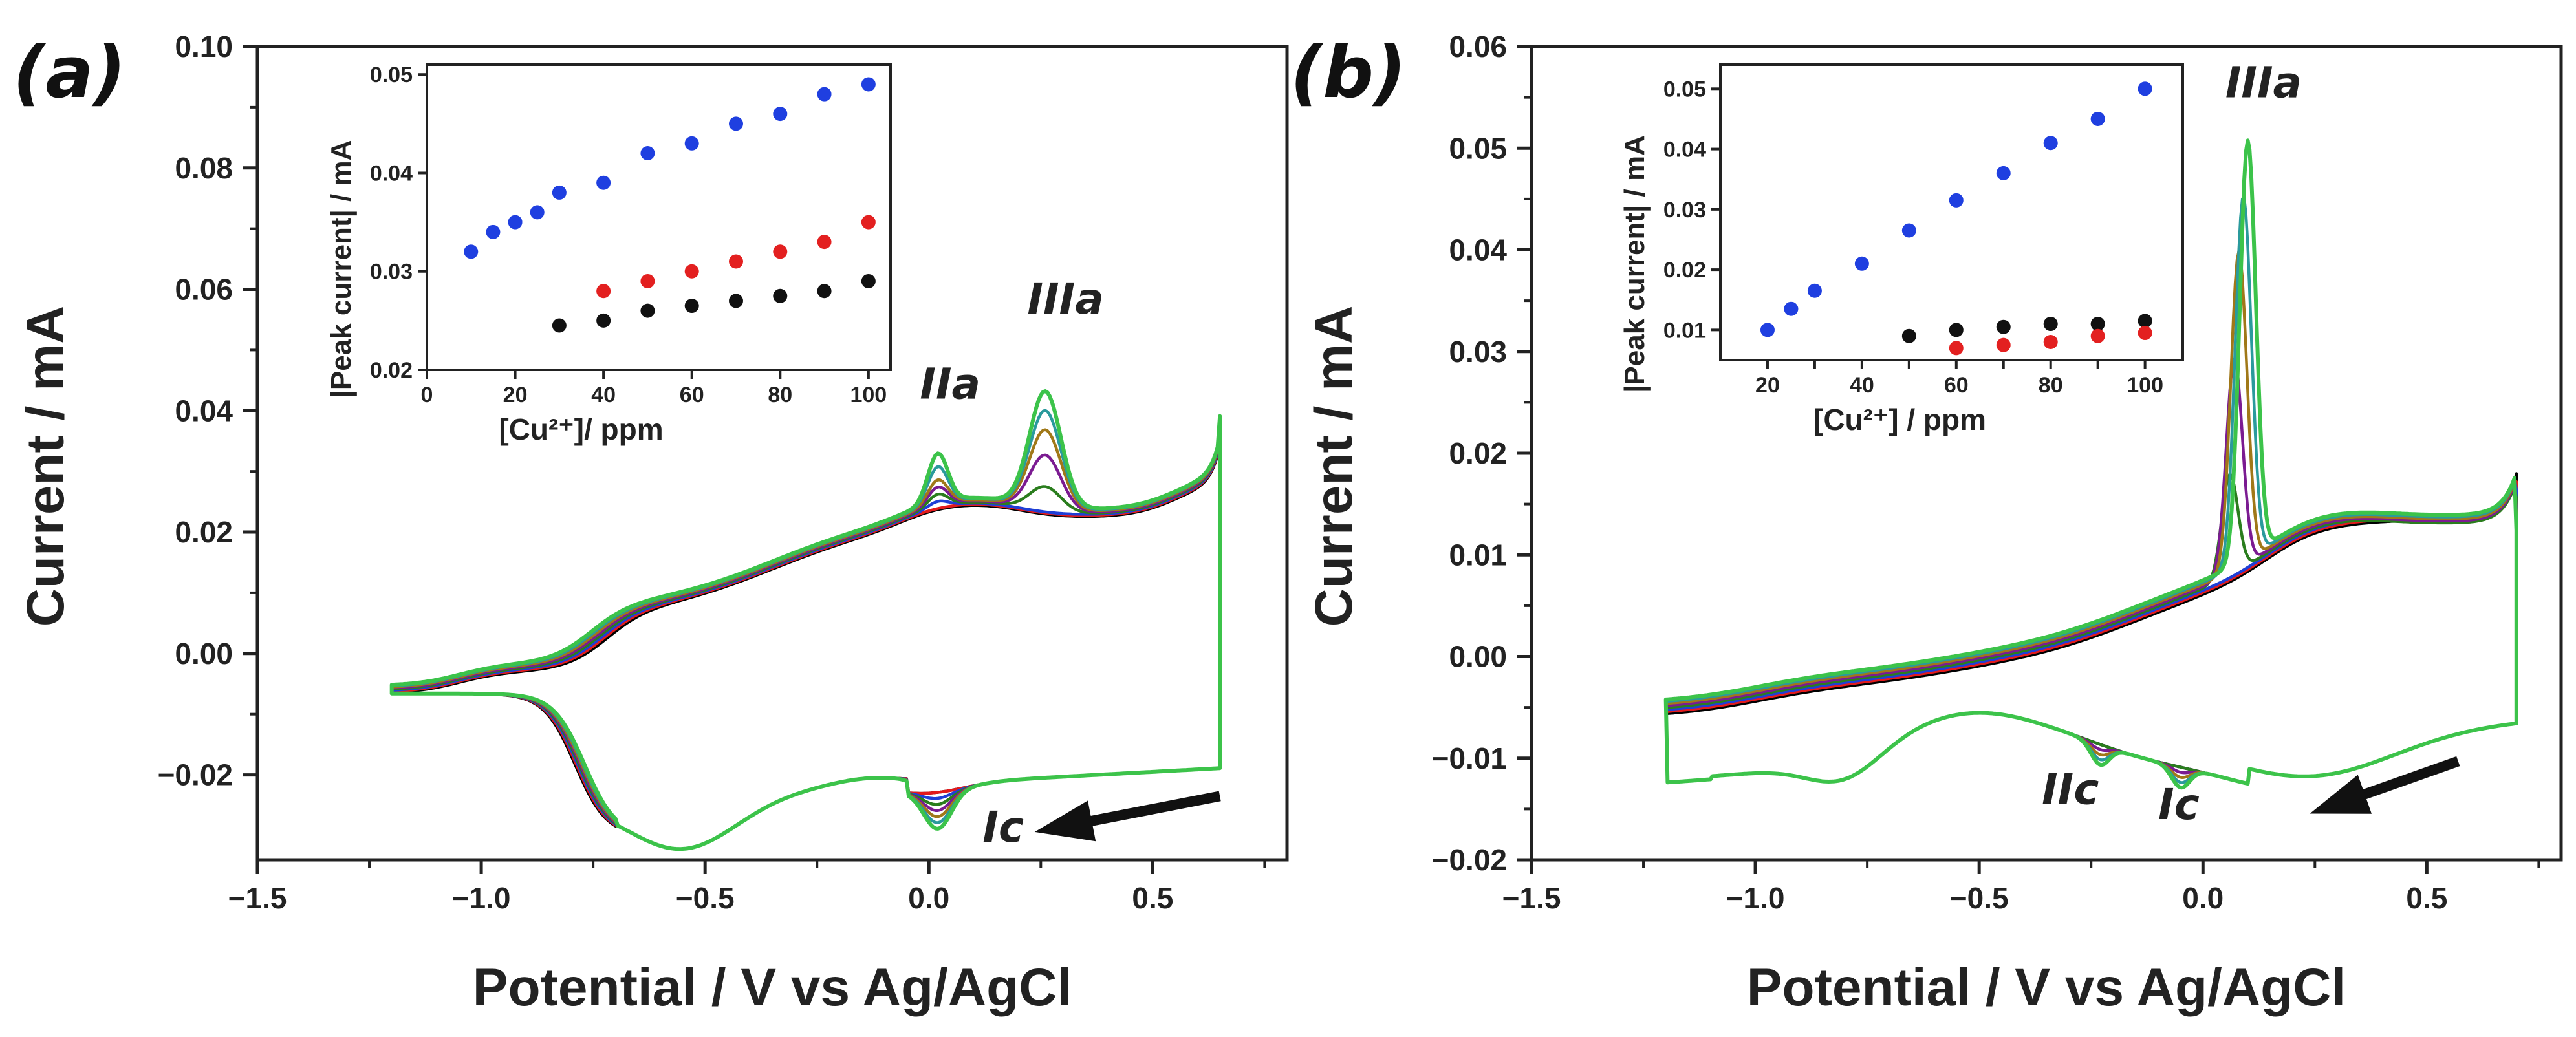 This screenshot has height=1037, width=2576. What do you see at coordinates (780, 395) in the screenshot?
I see `inset-x-tick-label: 80` at bounding box center [780, 395].